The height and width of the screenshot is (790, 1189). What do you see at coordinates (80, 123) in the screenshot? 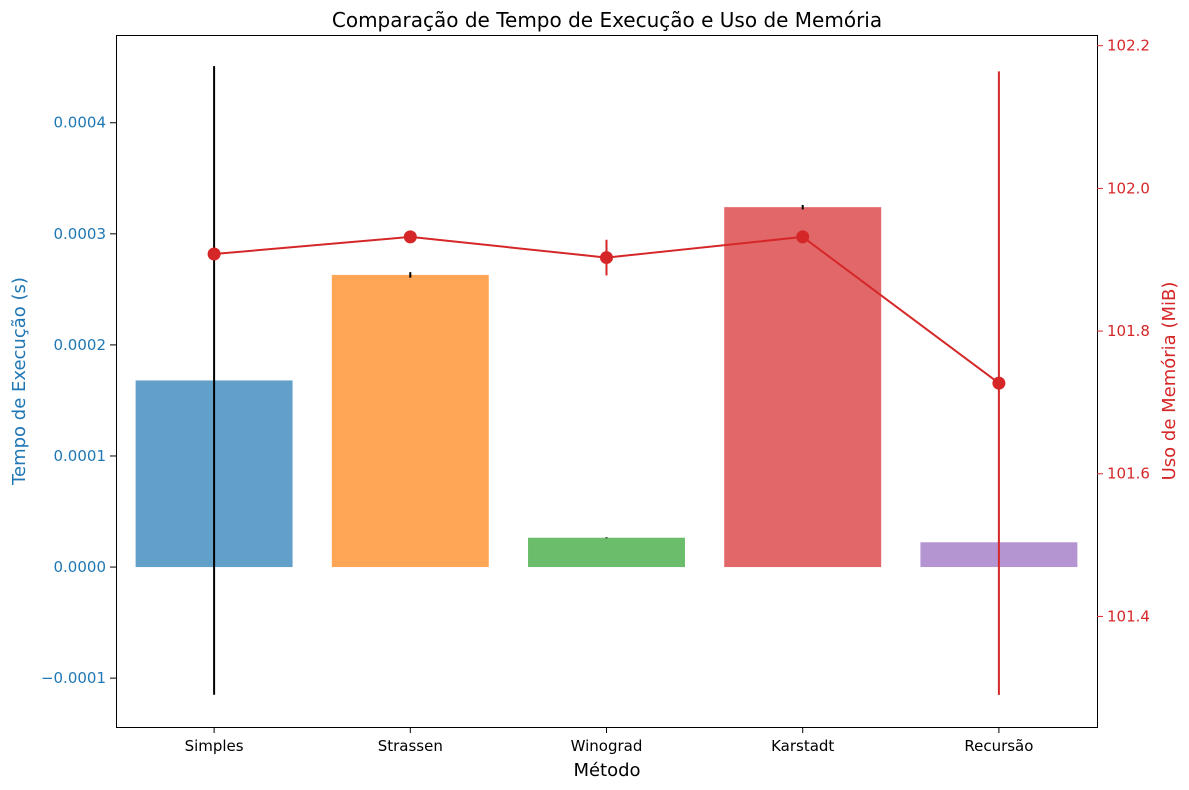
I see `left-tick-label: 0.0004` at bounding box center [80, 123].